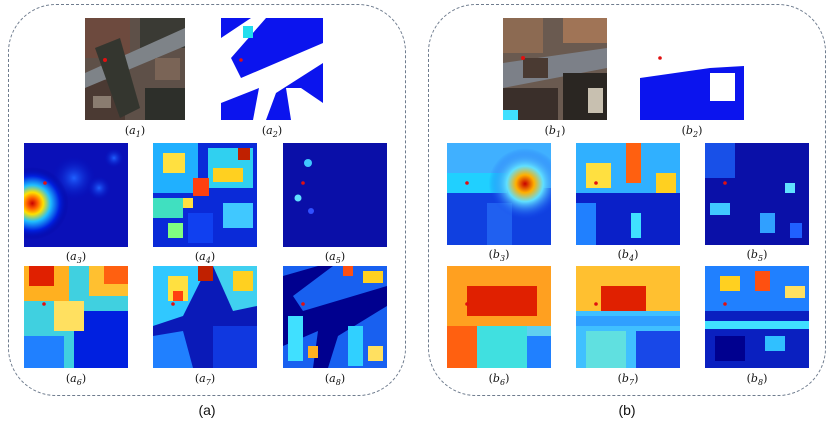  I want to click on query-point-marker, so click(105, 60).